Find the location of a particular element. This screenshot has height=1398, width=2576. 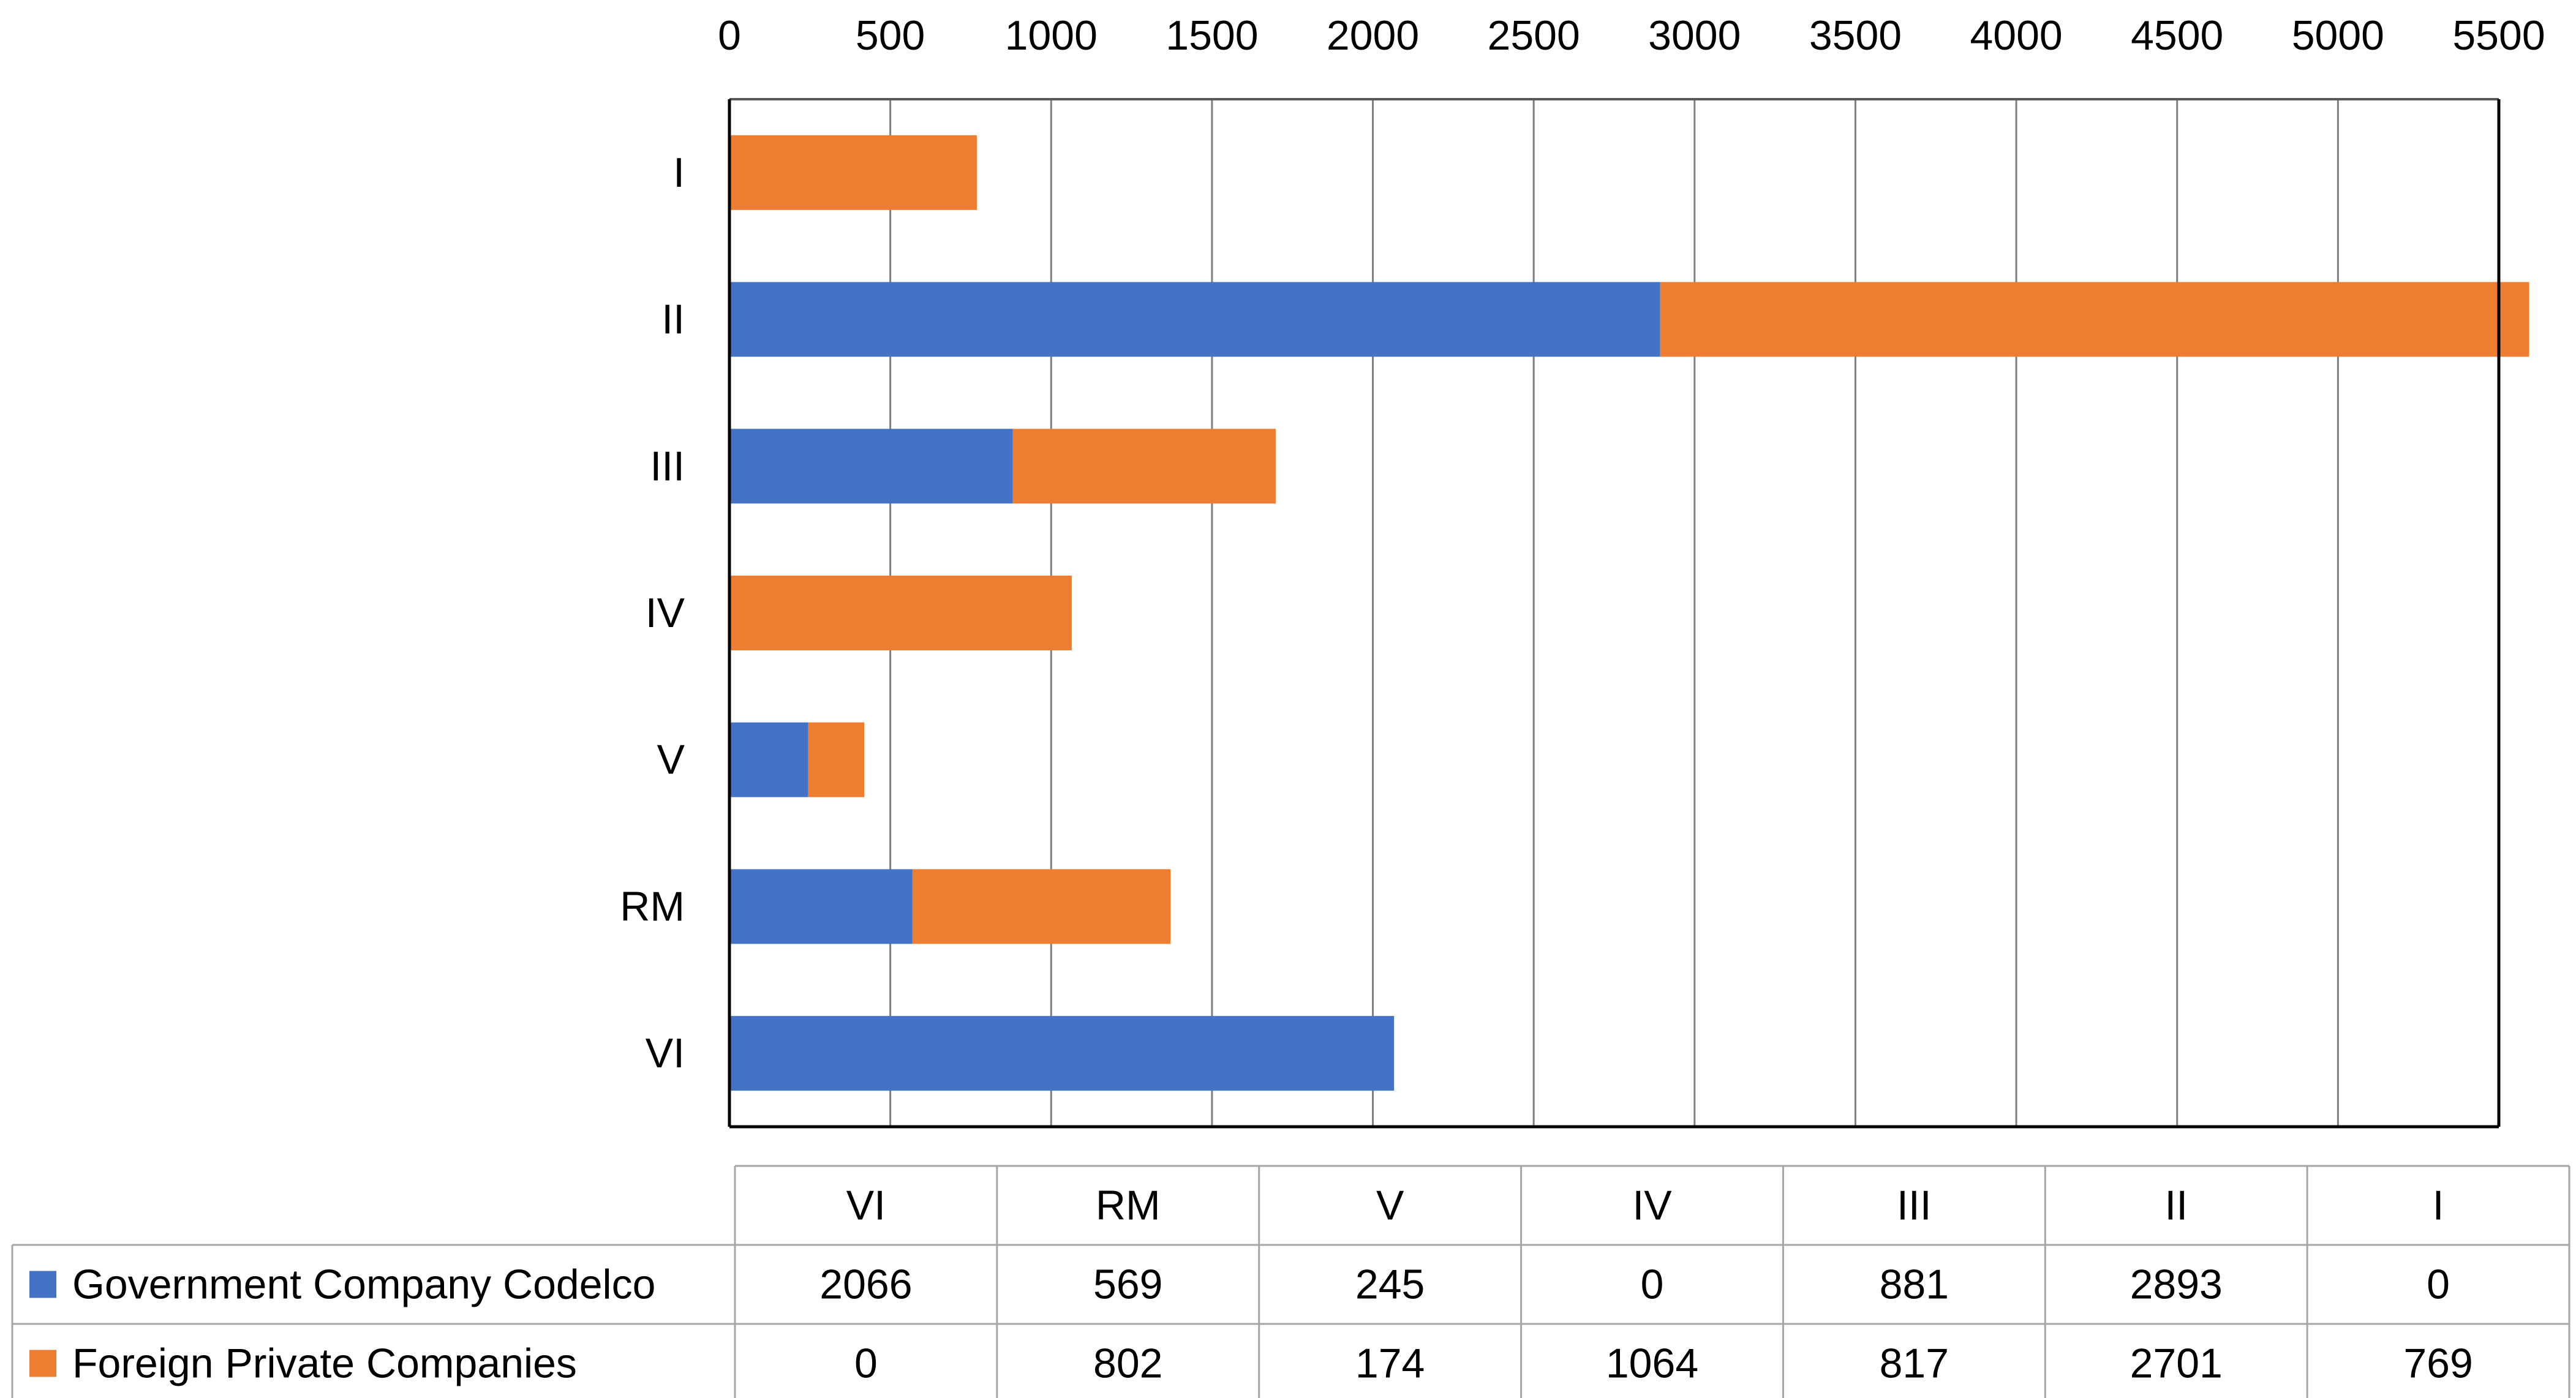

x-tick-label-2500: 2500 is located at coordinates (1534, 35).